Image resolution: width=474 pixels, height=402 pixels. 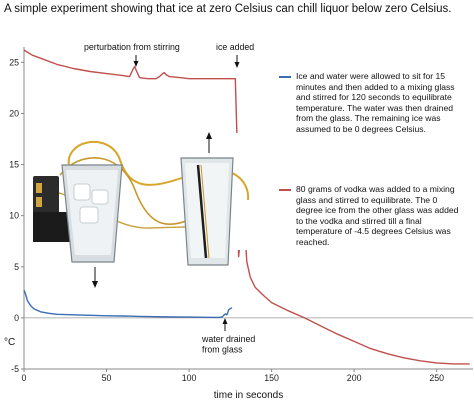 What do you see at coordinates (14, 216) in the screenshot?
I see `y-tick-label: 10` at bounding box center [14, 216].